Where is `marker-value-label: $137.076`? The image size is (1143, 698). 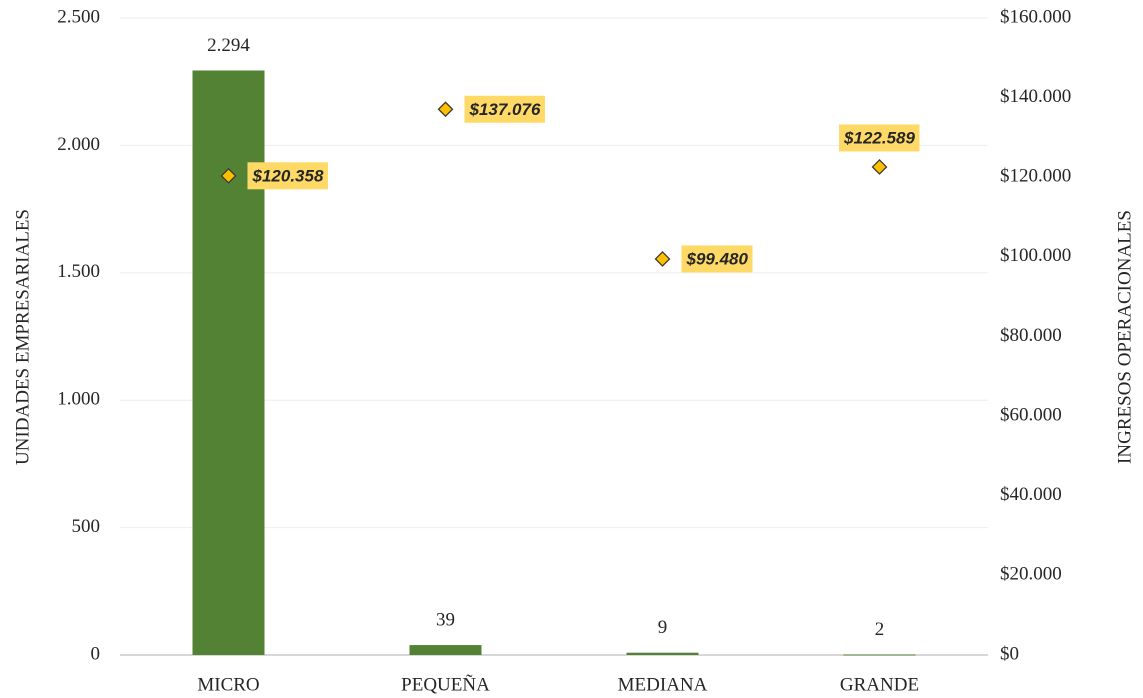
marker-value-label: $137.076 is located at coordinates (505, 109).